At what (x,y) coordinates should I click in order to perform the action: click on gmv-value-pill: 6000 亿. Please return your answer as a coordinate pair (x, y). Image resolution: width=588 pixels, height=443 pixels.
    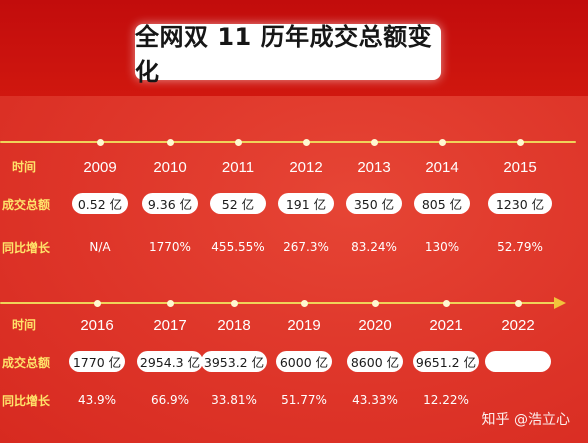
    Looking at the image, I should click on (304, 361).